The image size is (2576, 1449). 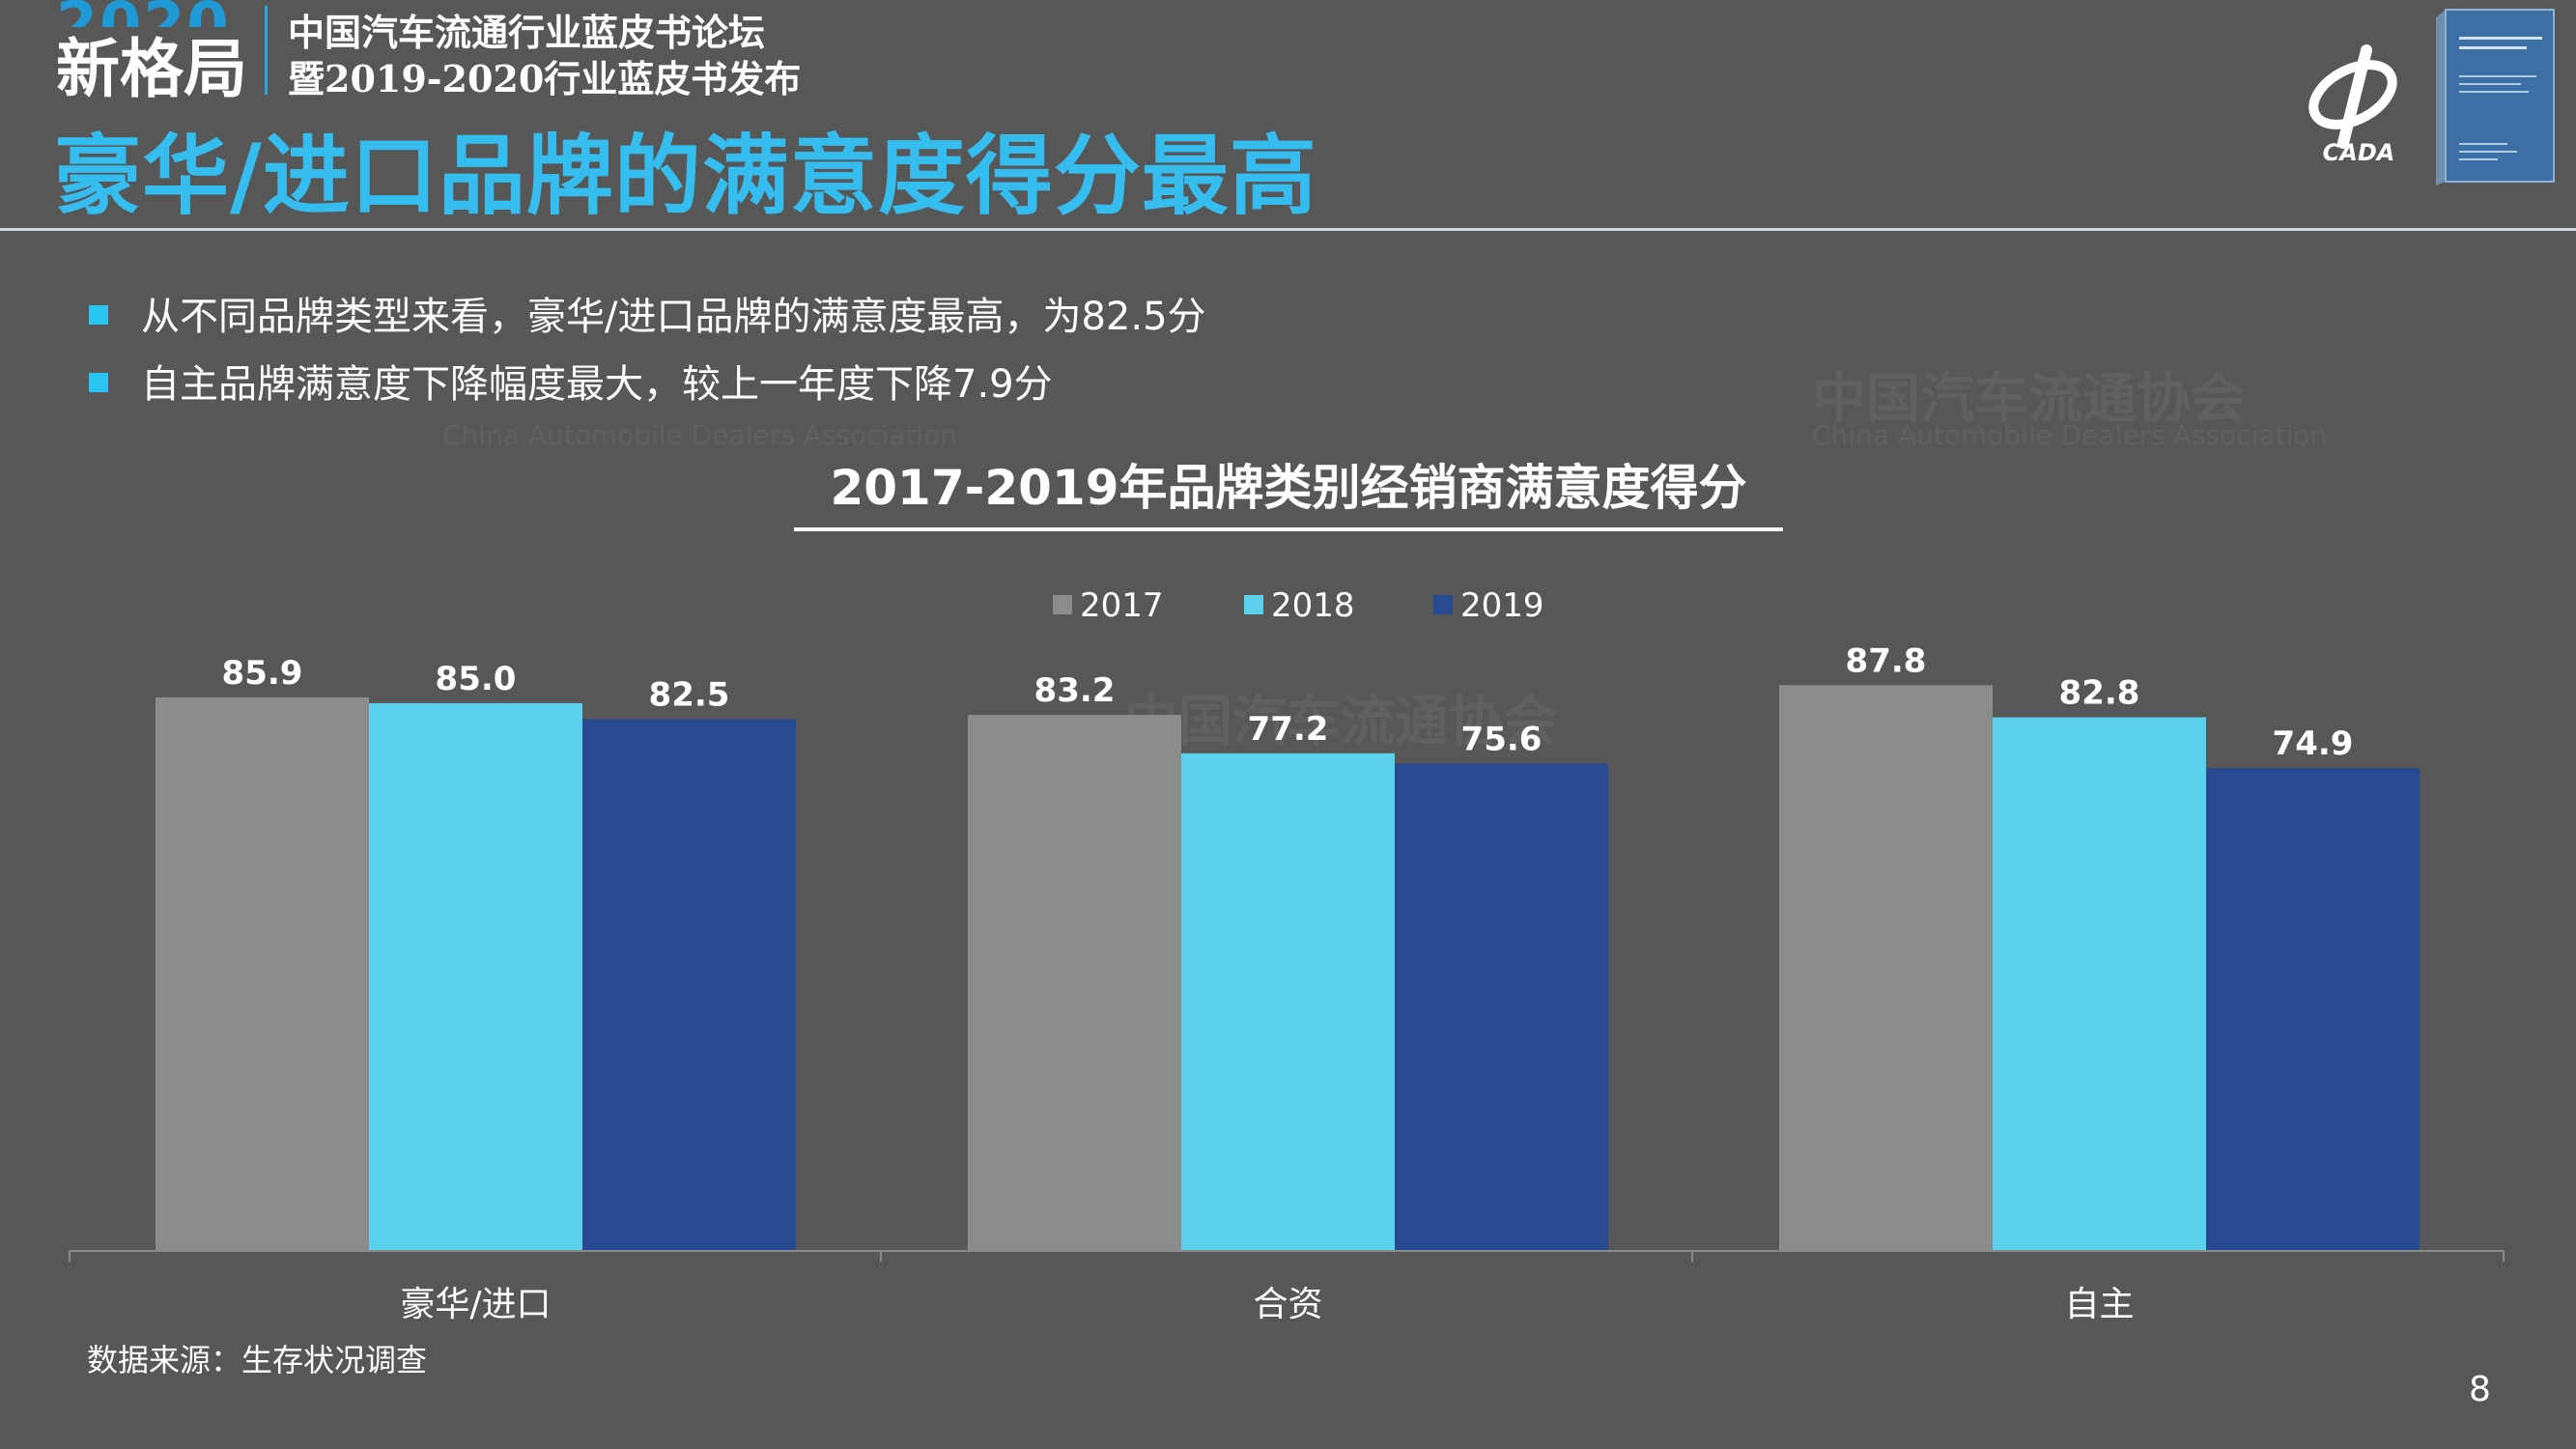 I want to click on category-label: 豪华/进口, so click(x=475, y=1304).